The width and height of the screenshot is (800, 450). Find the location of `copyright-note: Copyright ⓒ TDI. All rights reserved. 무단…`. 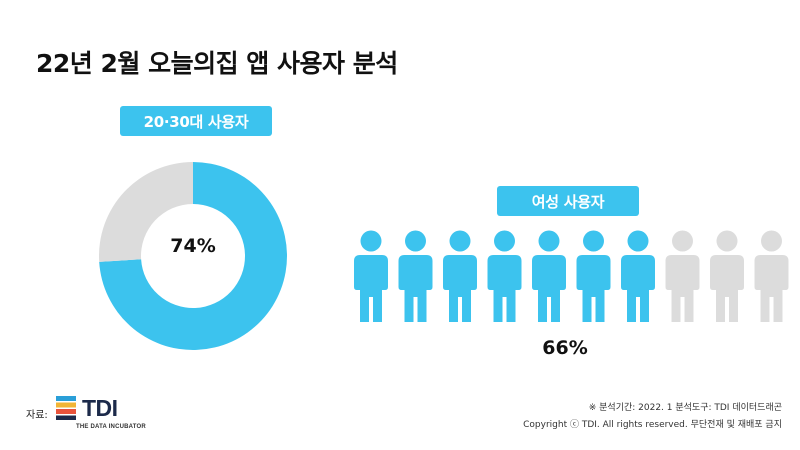

copyright-note: Copyright ⓒ TDI. All rights reserved. 무단… is located at coordinates (652, 425).